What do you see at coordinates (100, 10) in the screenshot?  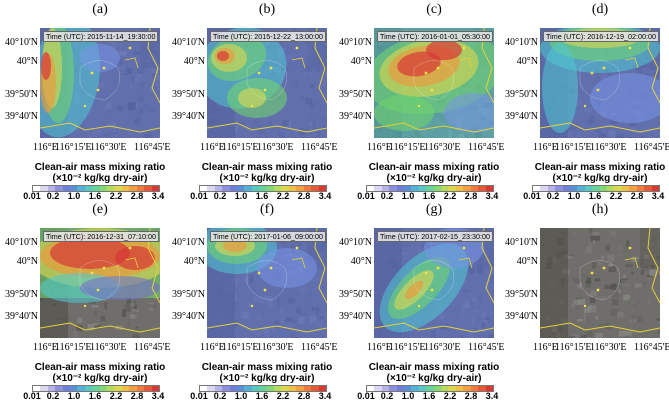 I see `panel-label: (a)` at bounding box center [100, 10].